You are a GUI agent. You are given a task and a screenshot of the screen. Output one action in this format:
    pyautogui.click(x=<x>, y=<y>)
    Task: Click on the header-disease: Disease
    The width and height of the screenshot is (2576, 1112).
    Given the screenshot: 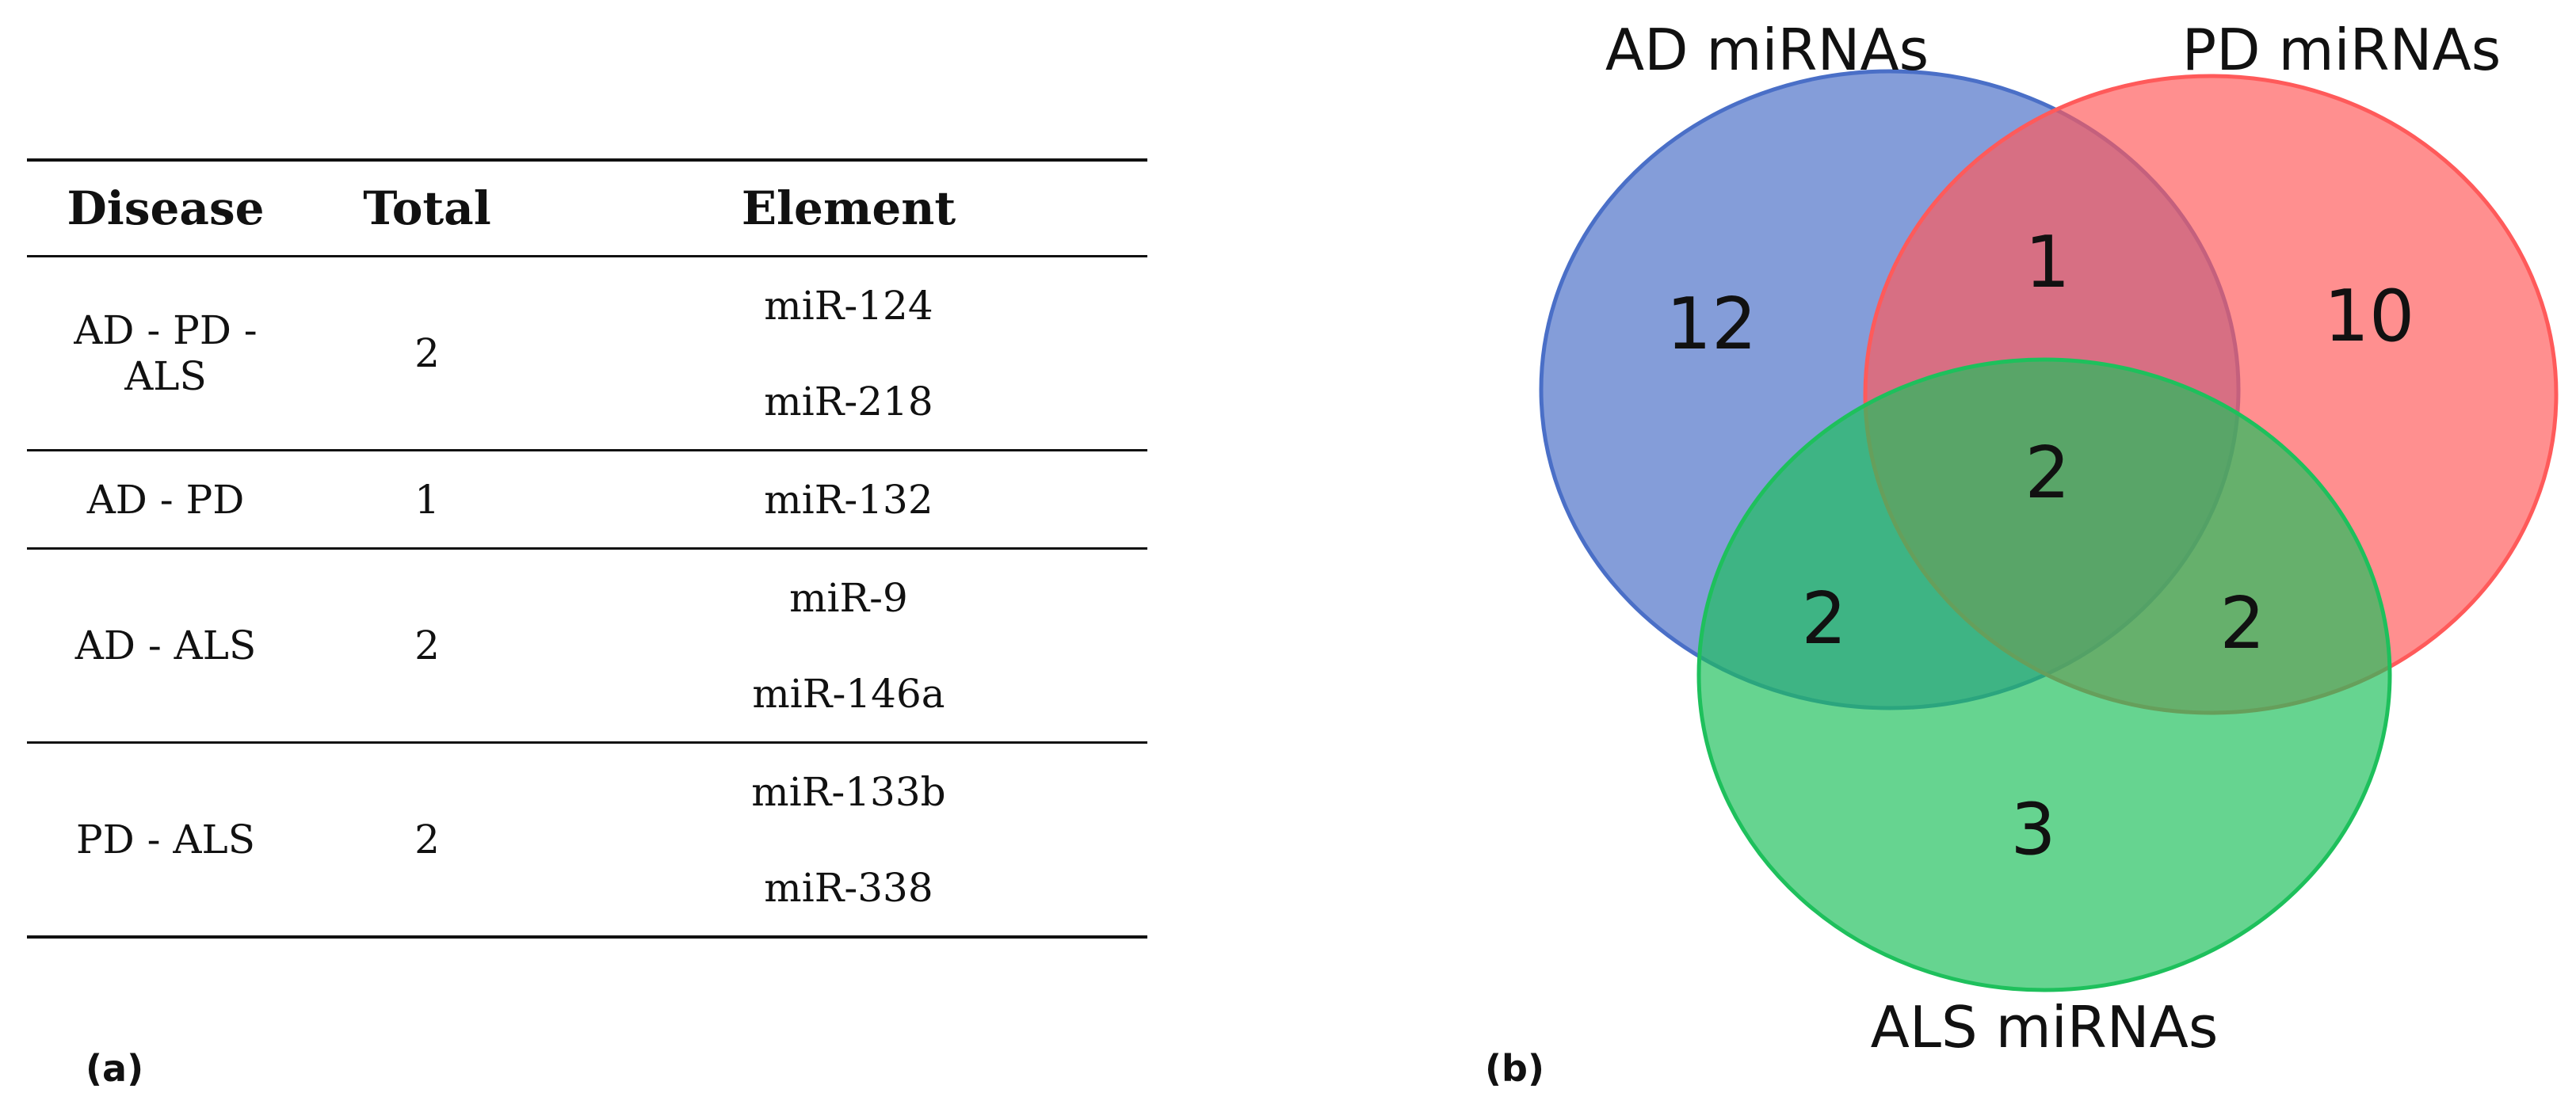 What is the action you would take?
    pyautogui.click(x=166, y=208)
    